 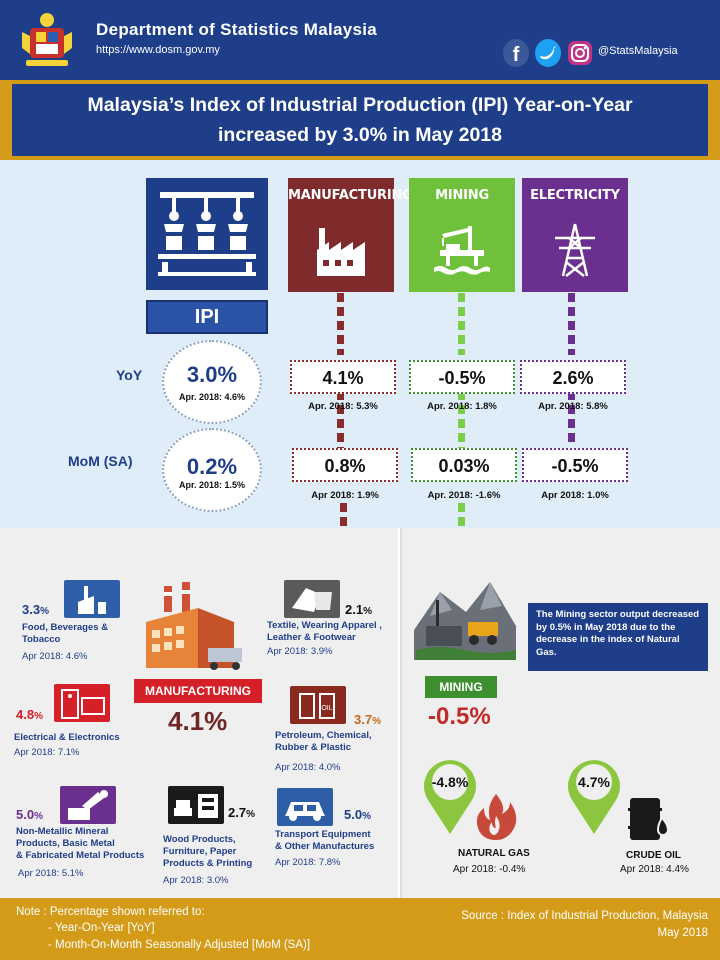 I want to click on metal-previous: Apr 2018: 5.1%, so click(x=51, y=873).